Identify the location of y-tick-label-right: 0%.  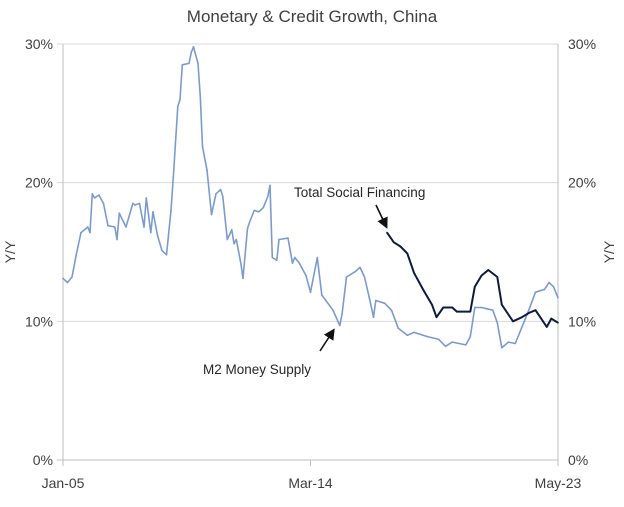
(578, 460).